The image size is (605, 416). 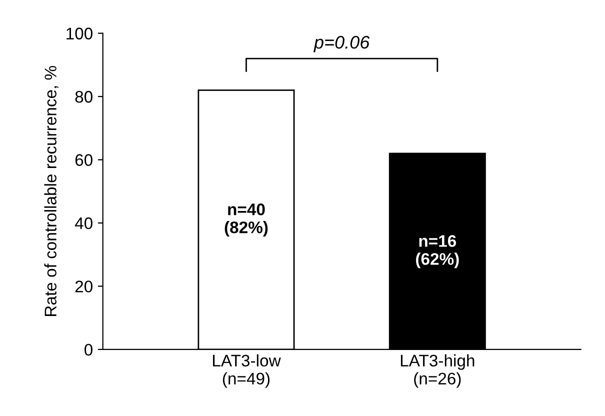 I want to click on data-label: n=16 (62%), so click(x=437, y=251).